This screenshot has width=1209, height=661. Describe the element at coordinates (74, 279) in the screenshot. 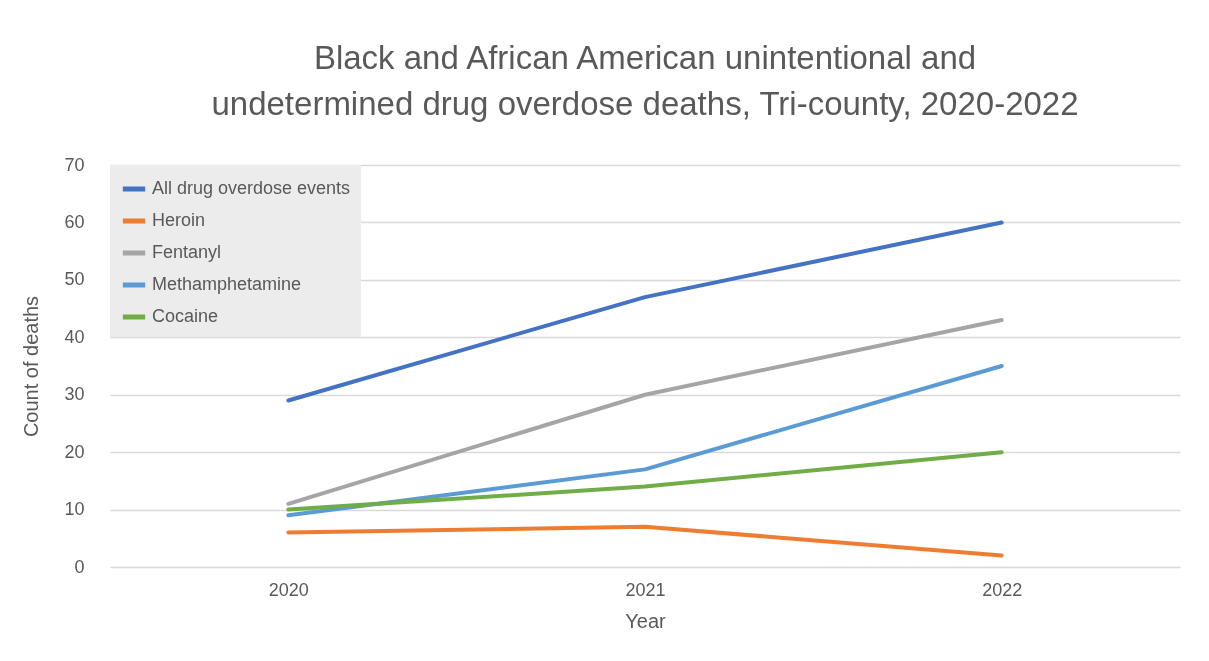

I see `y-tick-label: 50` at that location.